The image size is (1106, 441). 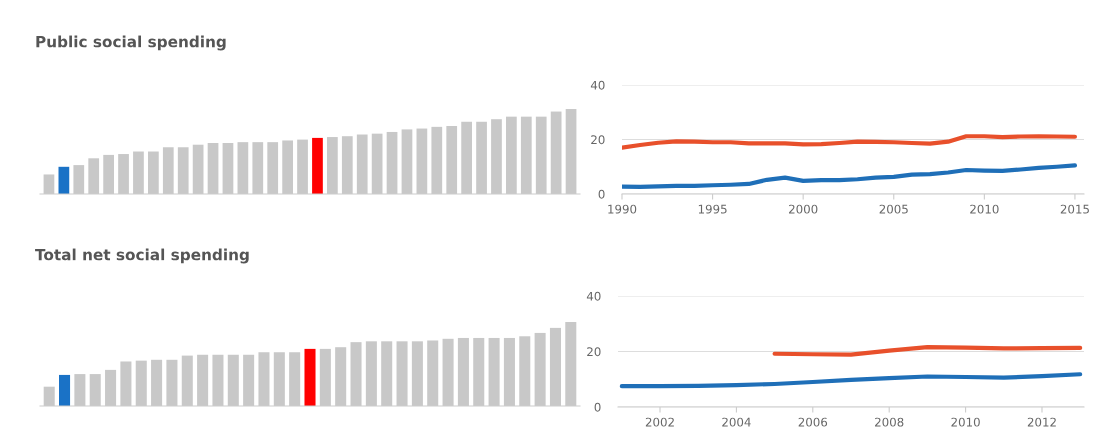 What do you see at coordinates (889, 422) in the screenshot?
I see `x-tick-label: 2008` at bounding box center [889, 422].